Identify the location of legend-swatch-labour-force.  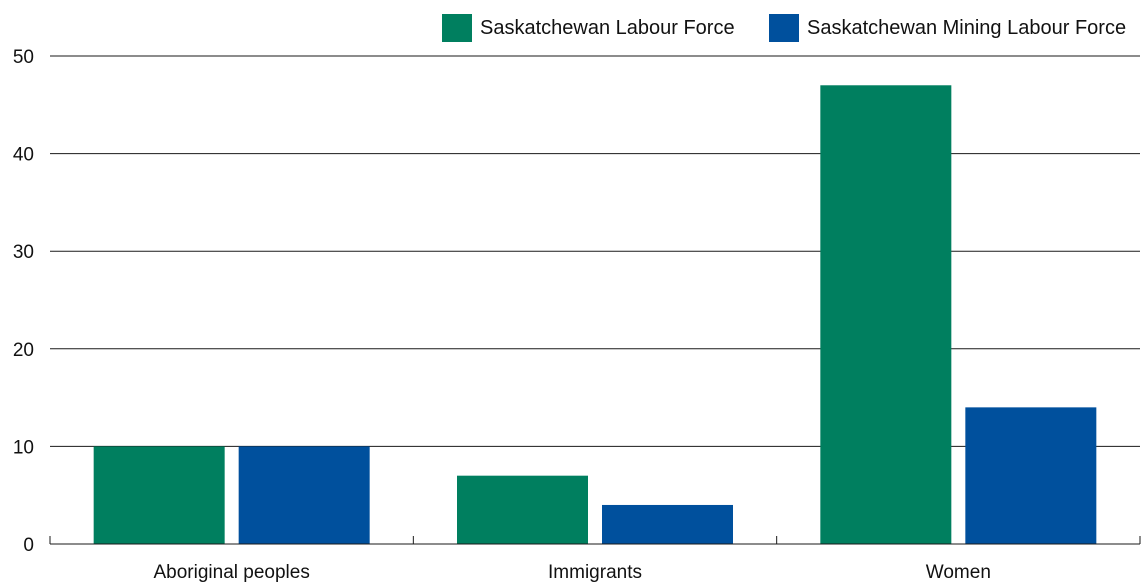
(457, 28).